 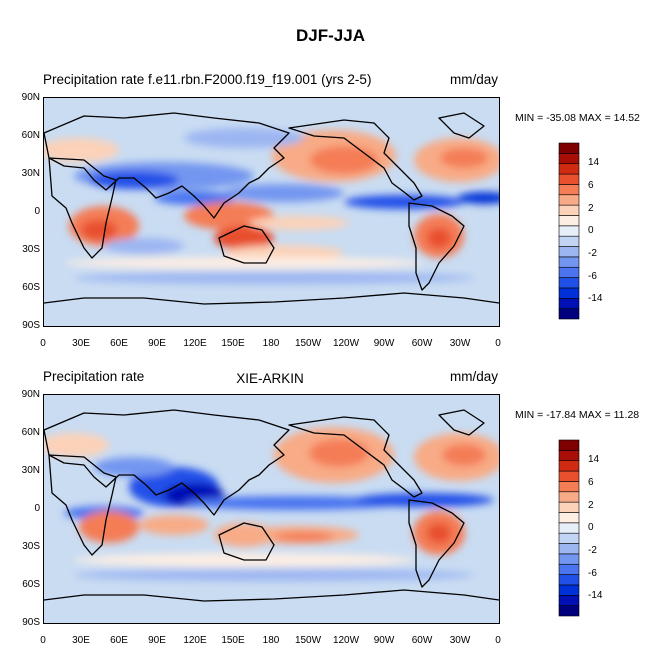 I want to click on panel-1-xtick: 90E, so click(x=157, y=343).